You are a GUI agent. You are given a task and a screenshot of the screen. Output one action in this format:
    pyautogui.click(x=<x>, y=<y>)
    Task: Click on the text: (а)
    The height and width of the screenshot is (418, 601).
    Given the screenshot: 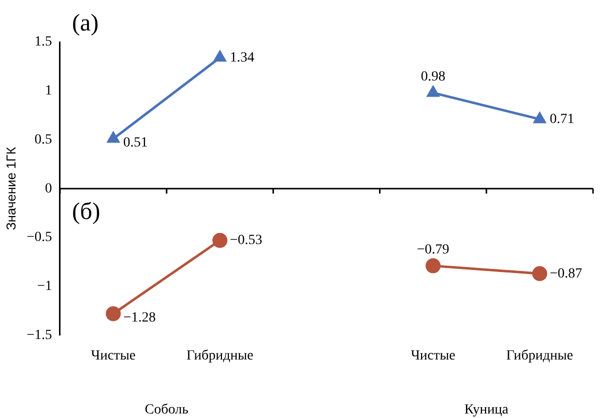 What is the action you would take?
    pyautogui.click(x=85, y=23)
    